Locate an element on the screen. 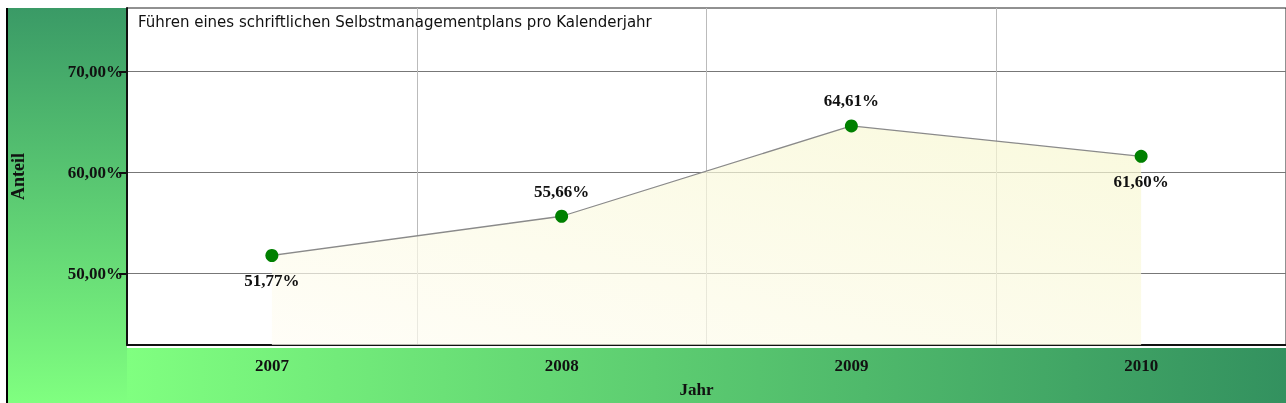 The image size is (1286, 403). data-label: 51,77% is located at coordinates (272, 280).